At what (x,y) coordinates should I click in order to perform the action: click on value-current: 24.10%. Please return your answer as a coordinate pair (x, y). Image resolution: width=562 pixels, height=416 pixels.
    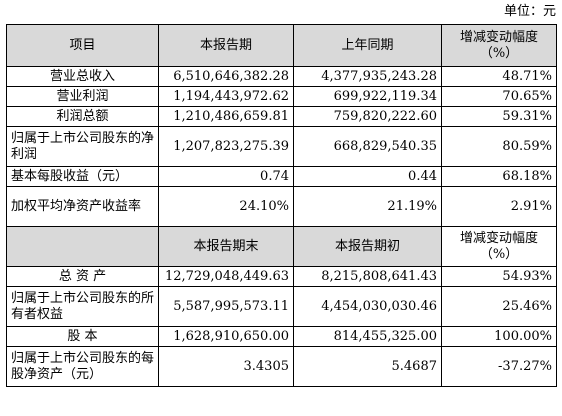
    Looking at the image, I should click on (226, 206).